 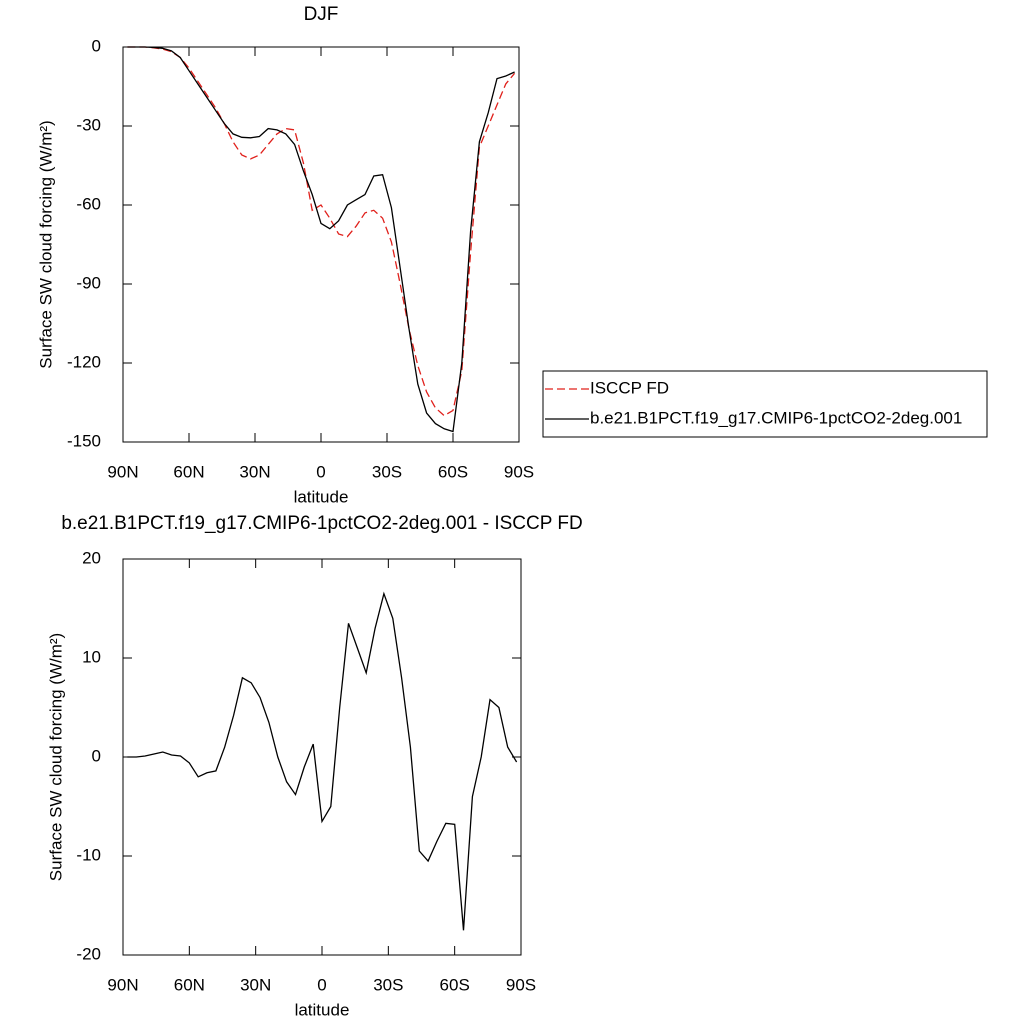 What do you see at coordinates (91, 557) in the screenshot?
I see `y-tick-label: 20` at bounding box center [91, 557].